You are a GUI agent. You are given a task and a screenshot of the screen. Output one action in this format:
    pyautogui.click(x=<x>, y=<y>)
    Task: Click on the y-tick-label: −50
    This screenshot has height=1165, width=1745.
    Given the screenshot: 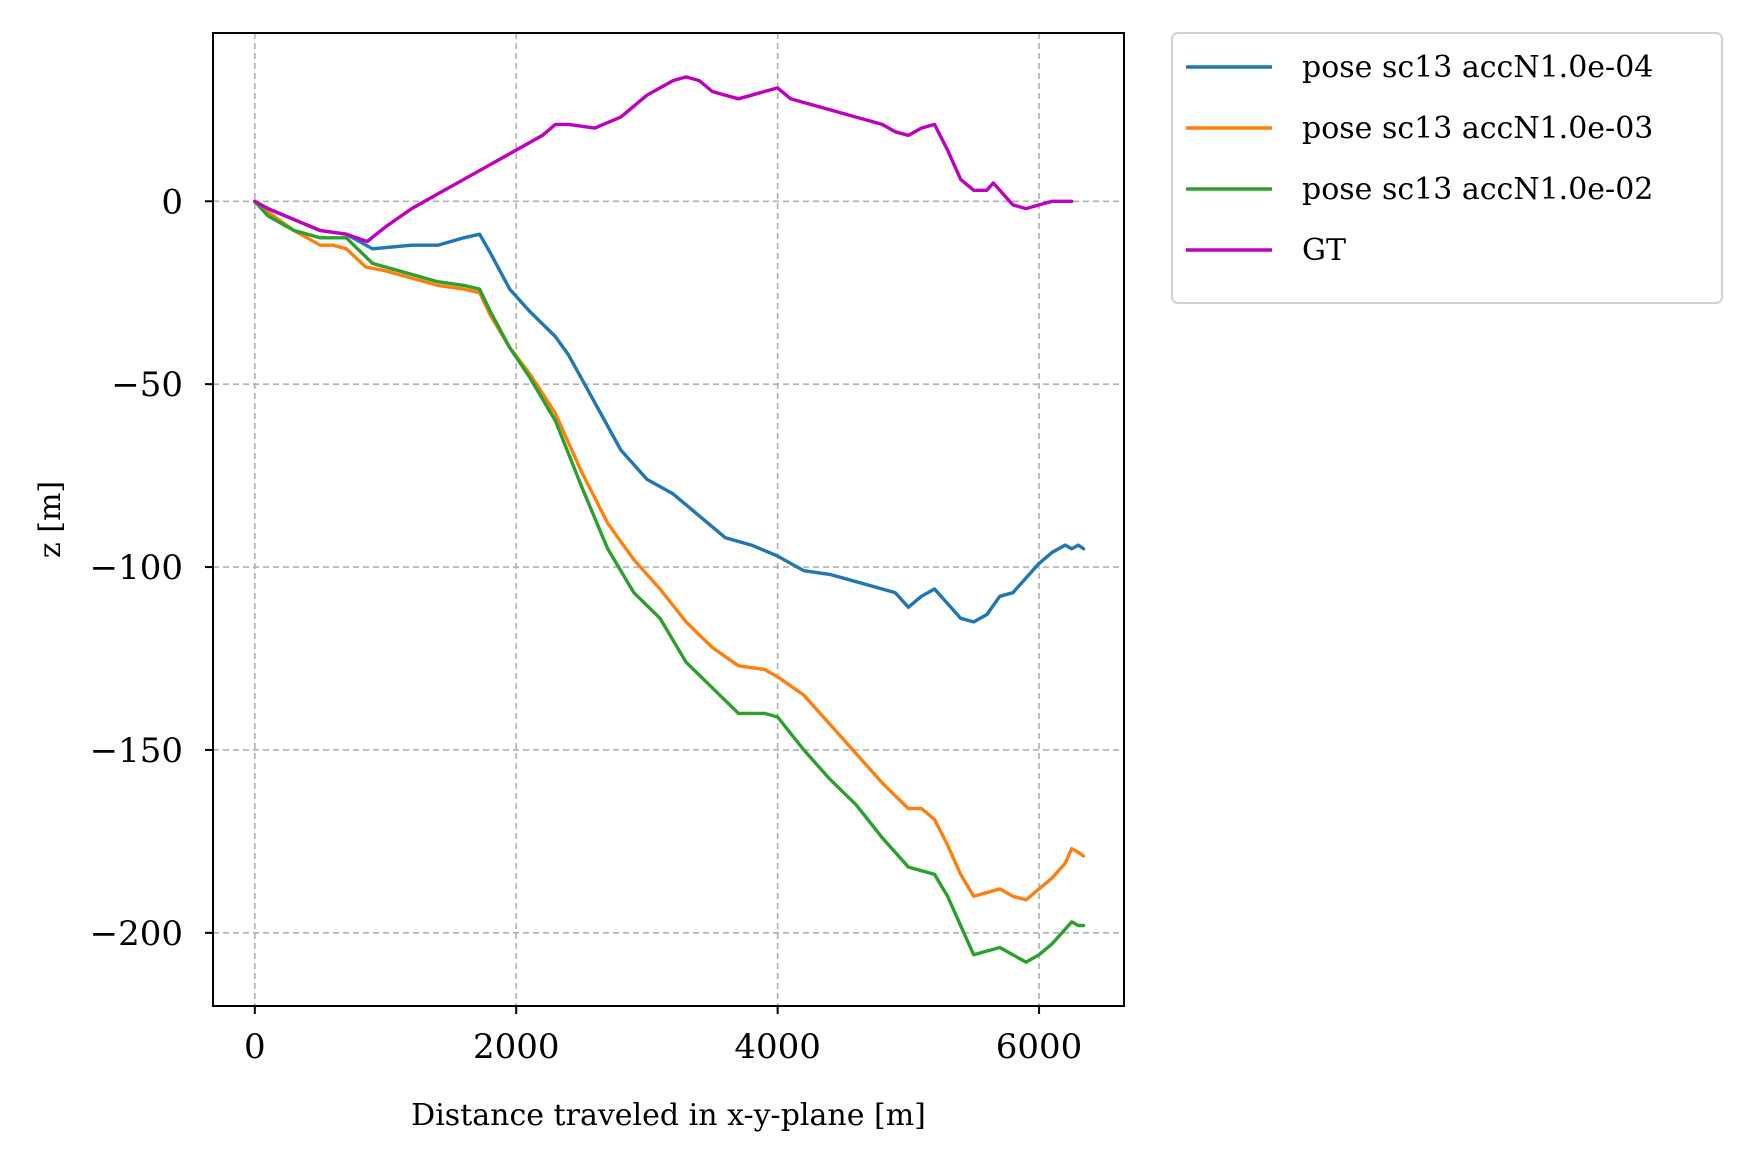 What is the action you would take?
    pyautogui.click(x=147, y=385)
    